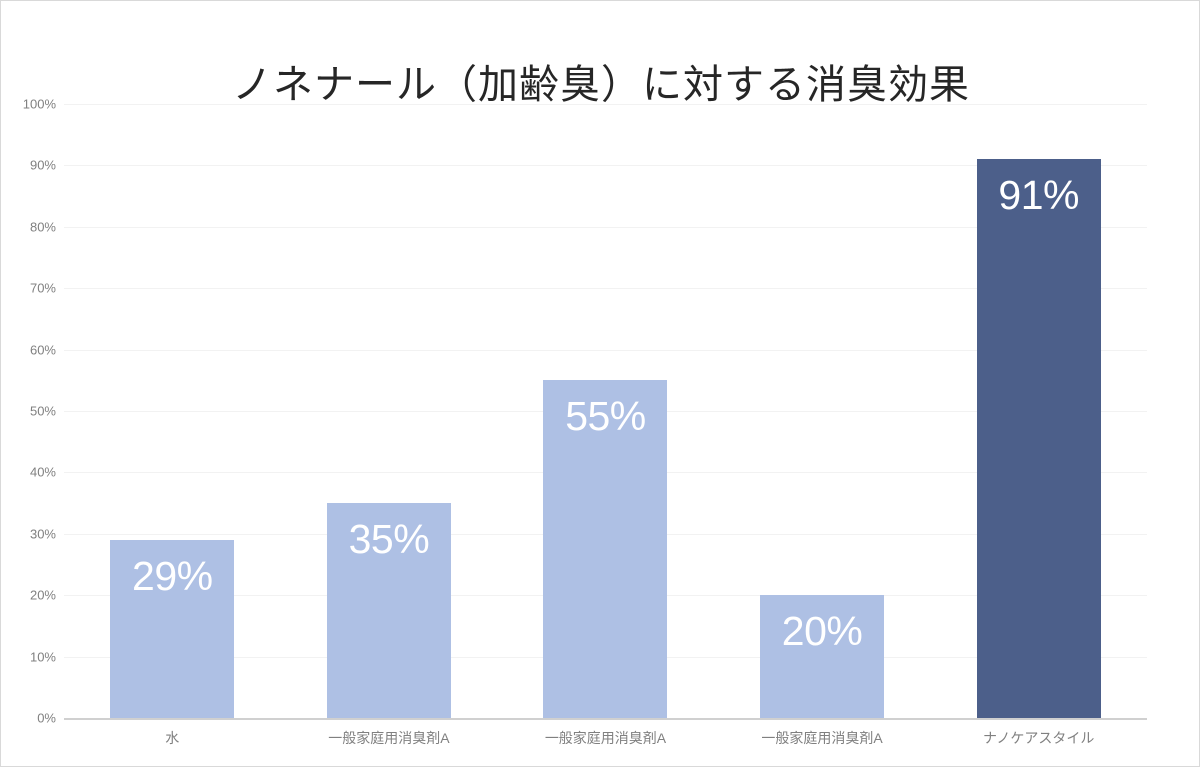 The image size is (1200, 767). Describe the element at coordinates (42, 411) in the screenshot. I see `y-axis-tick-label: 50%` at that location.